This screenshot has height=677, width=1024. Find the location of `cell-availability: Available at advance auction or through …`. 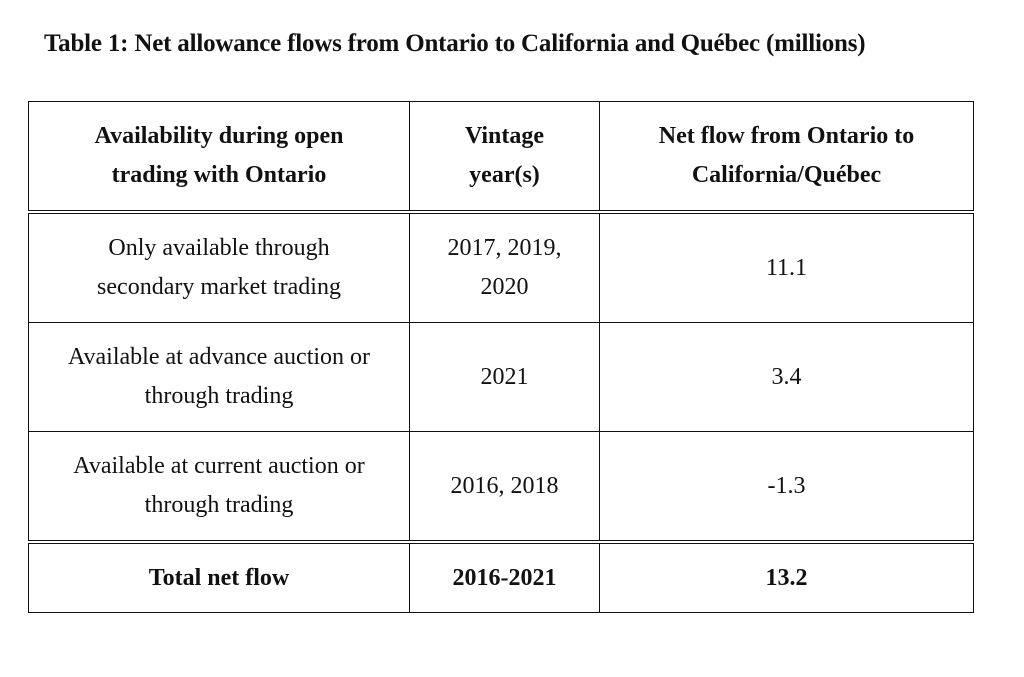

cell-availability: Available at advance auction or through … is located at coordinates (219, 377).